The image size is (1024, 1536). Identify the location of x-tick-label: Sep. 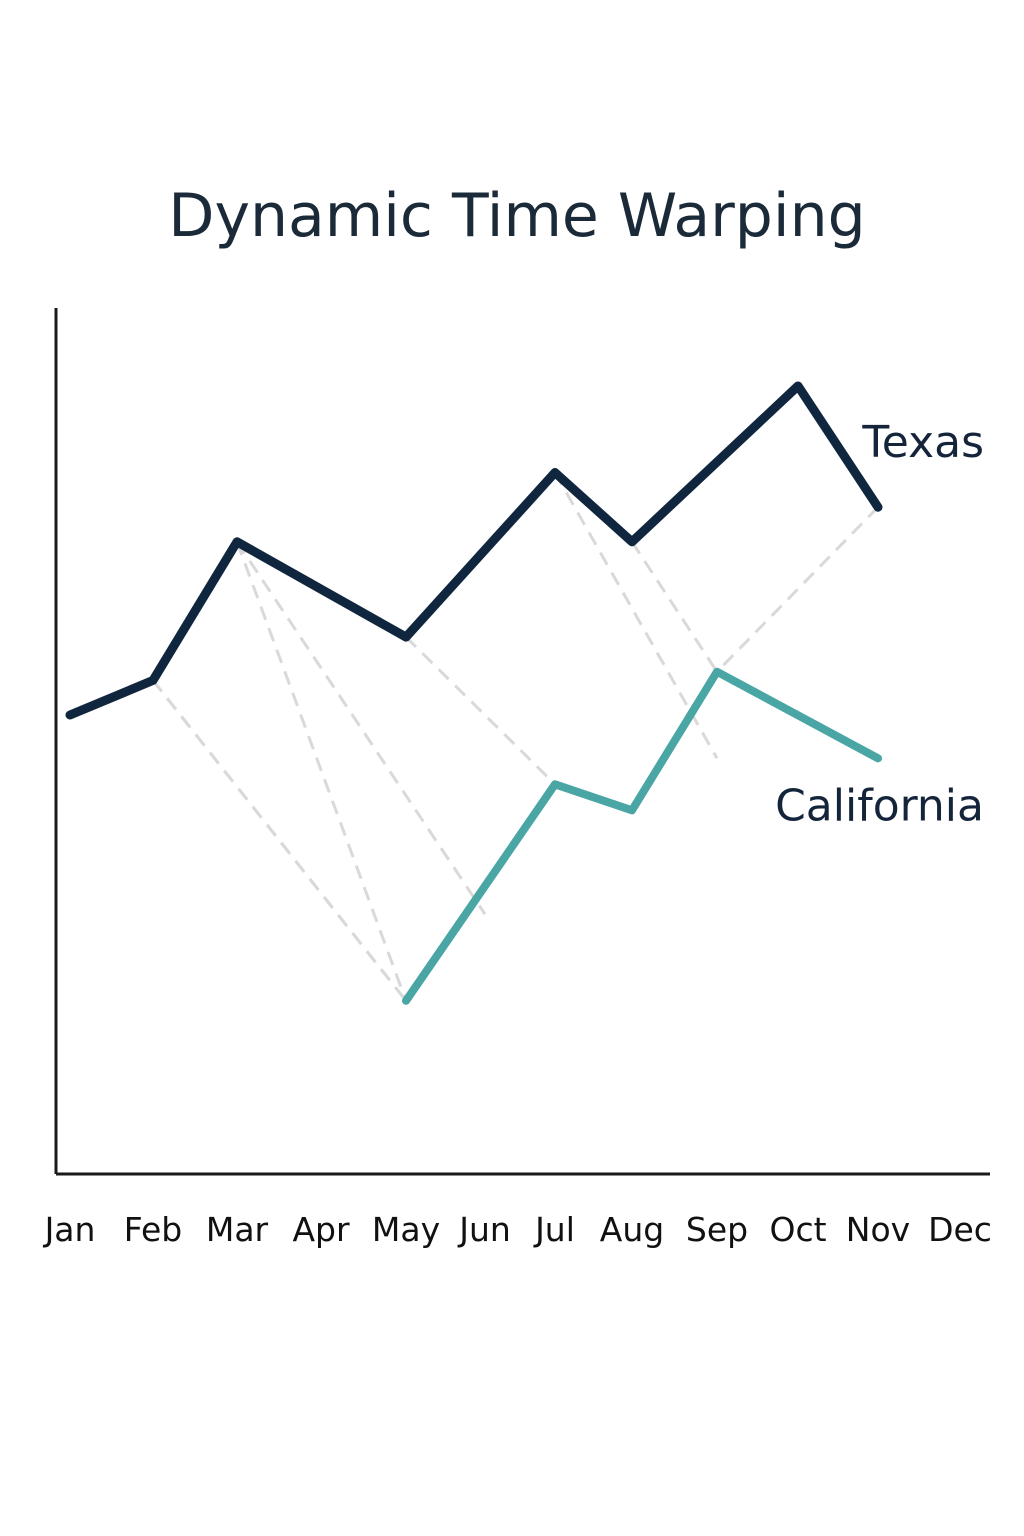
(717, 1229).